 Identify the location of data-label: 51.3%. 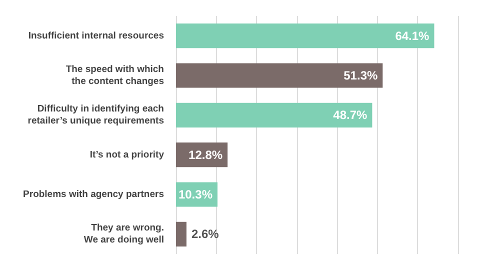
(361, 75).